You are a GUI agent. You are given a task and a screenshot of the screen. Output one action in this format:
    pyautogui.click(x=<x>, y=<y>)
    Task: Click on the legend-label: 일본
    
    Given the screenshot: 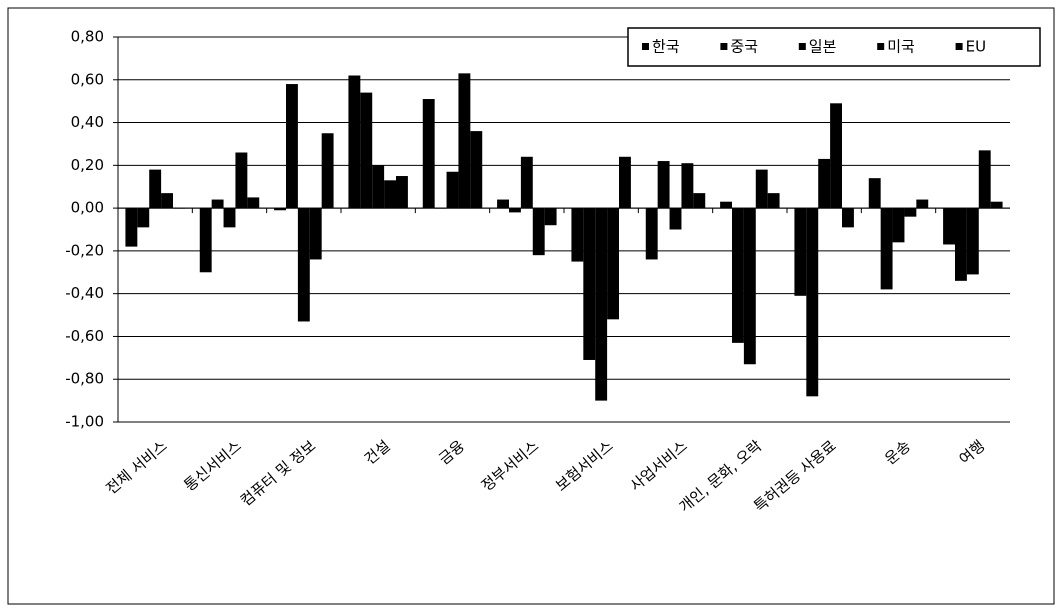 What is the action you would take?
    pyautogui.click(x=823, y=47)
    